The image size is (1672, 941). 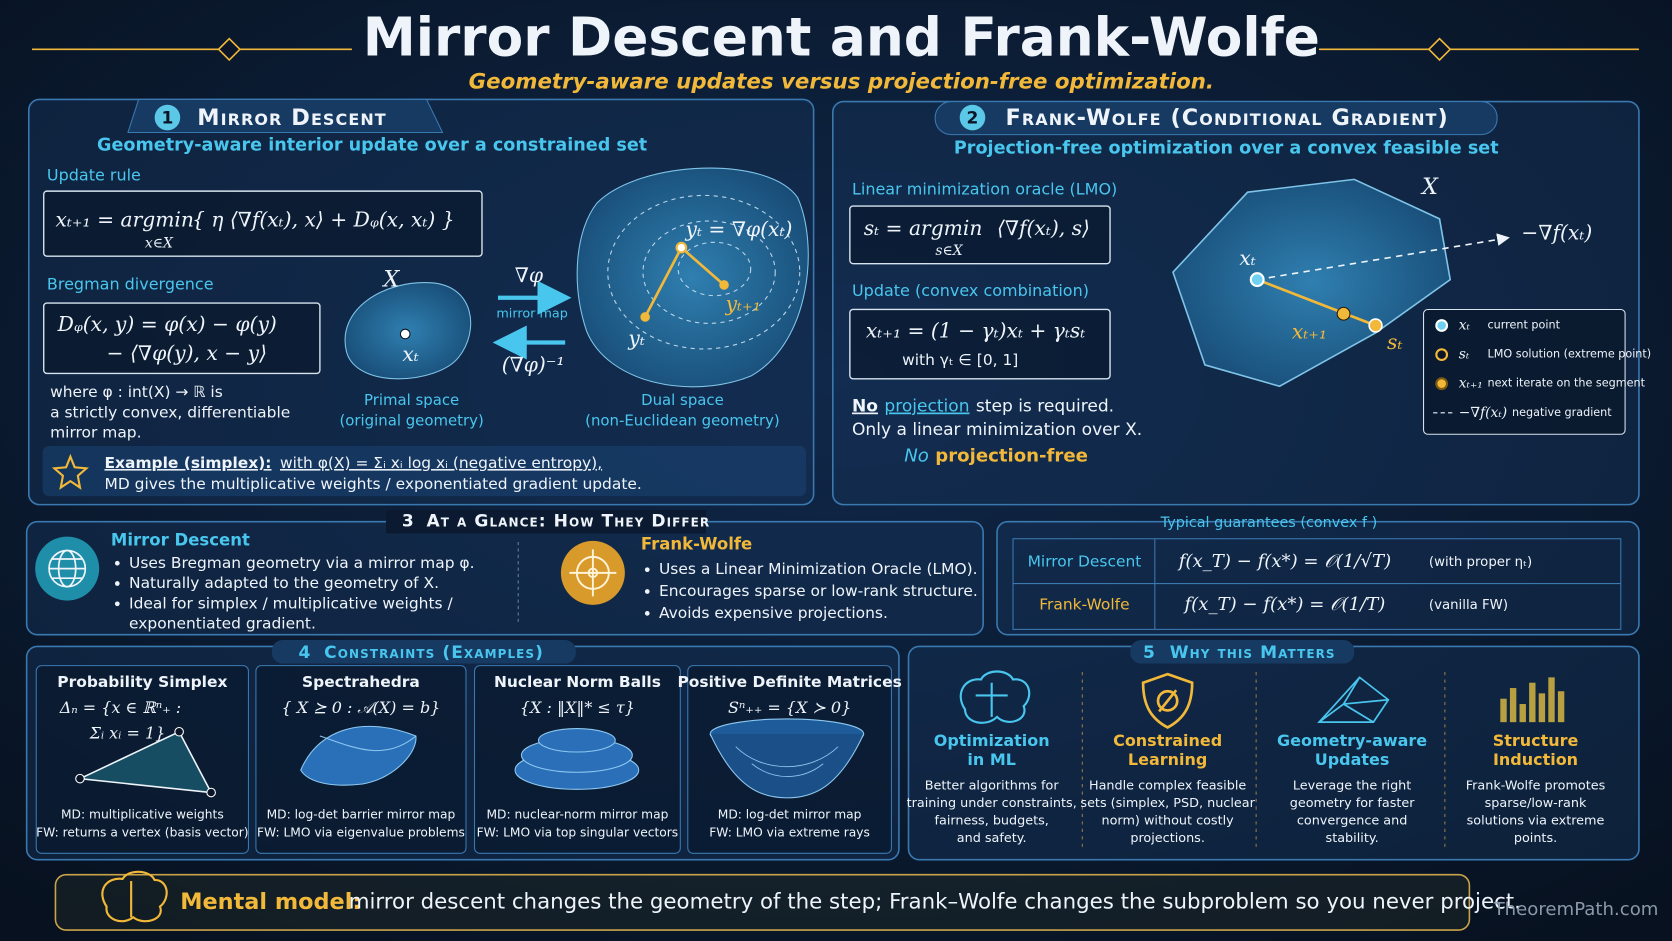 I want to click on caption: Dual space, so click(x=682, y=400).